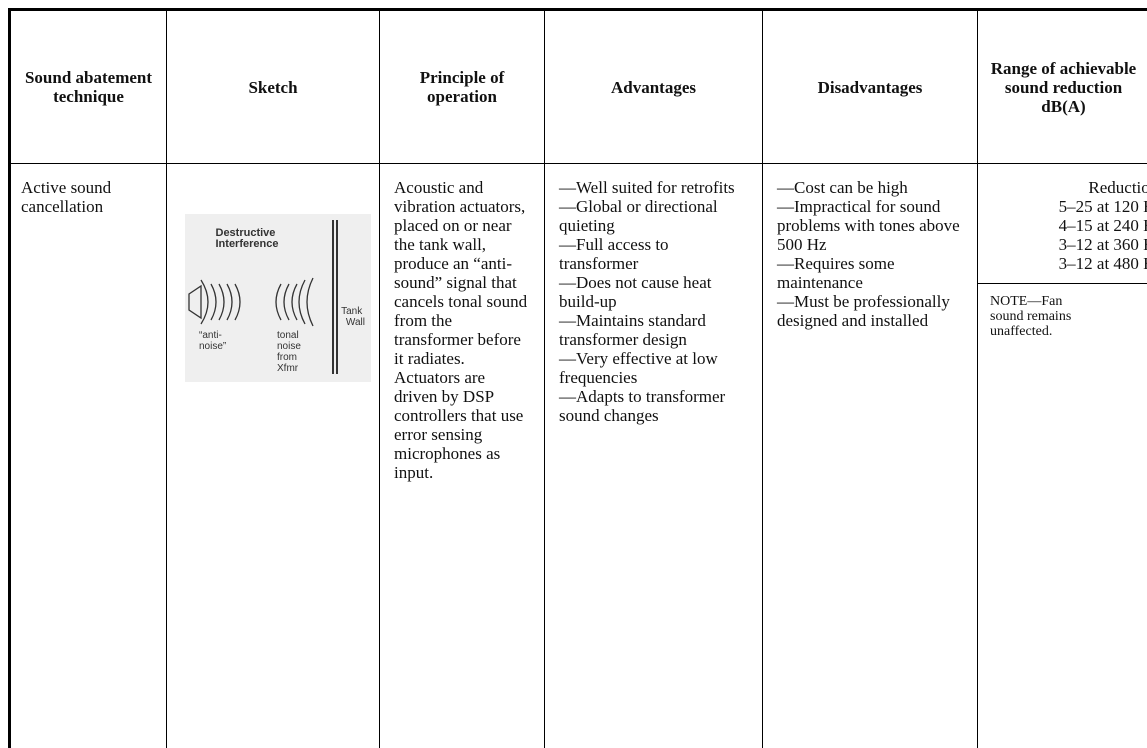  What do you see at coordinates (88, 456) in the screenshot?
I see `technique: Active sound cancellation` at bounding box center [88, 456].